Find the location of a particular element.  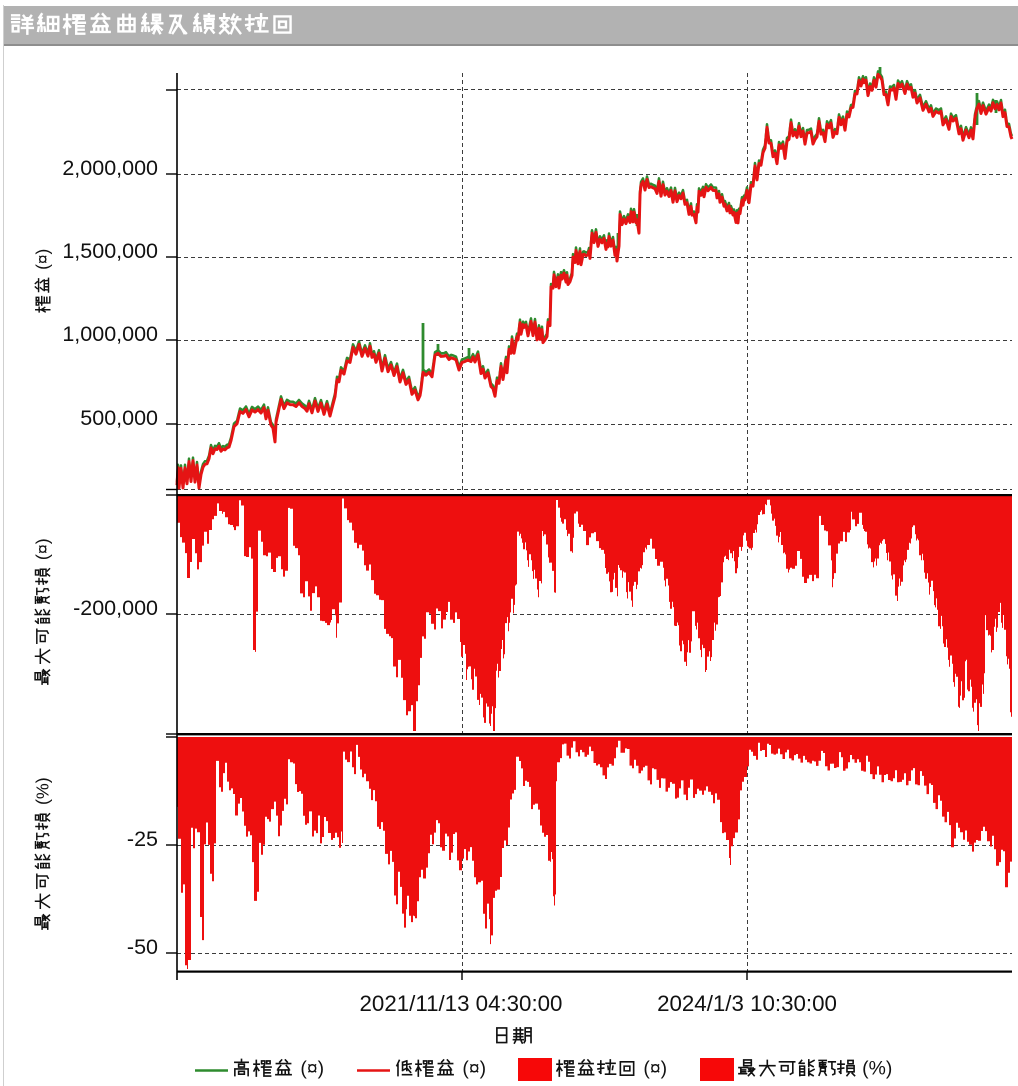

svg-text: 1,000,000 is located at coordinates (110, 334).